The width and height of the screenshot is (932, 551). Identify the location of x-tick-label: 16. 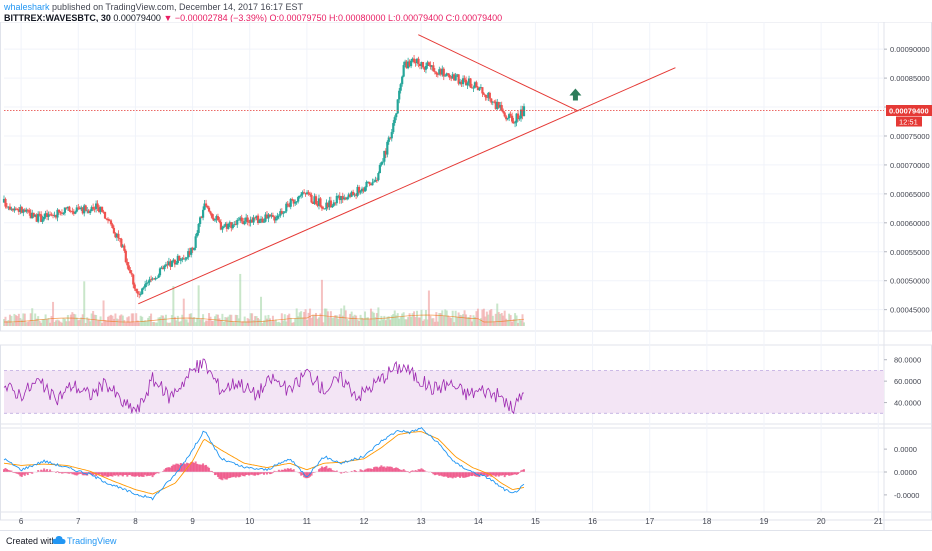
(592, 521).